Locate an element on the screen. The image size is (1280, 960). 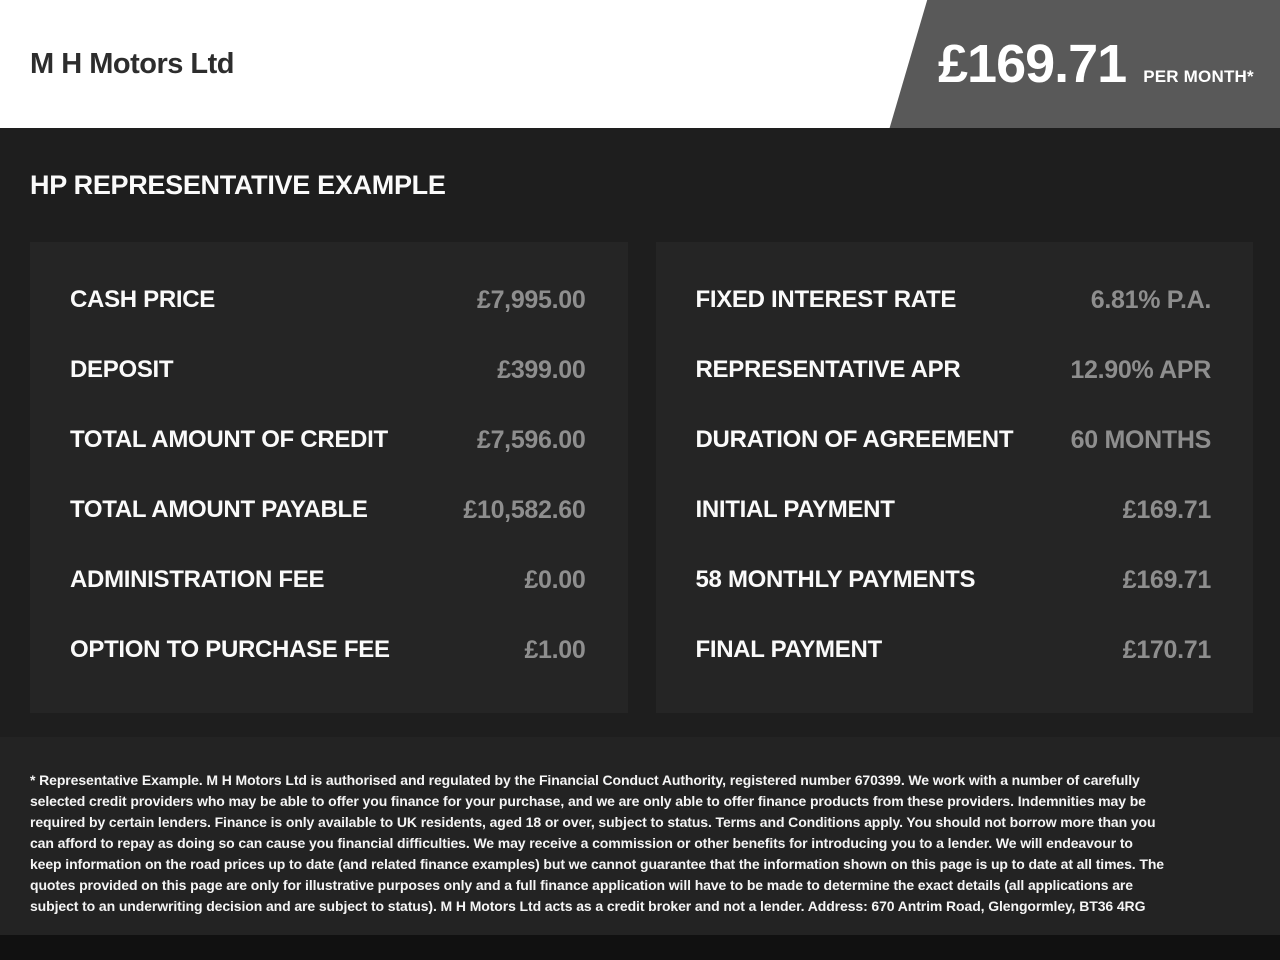
finance-row-label: FIXED INTEREST RATE is located at coordinates (826, 299).